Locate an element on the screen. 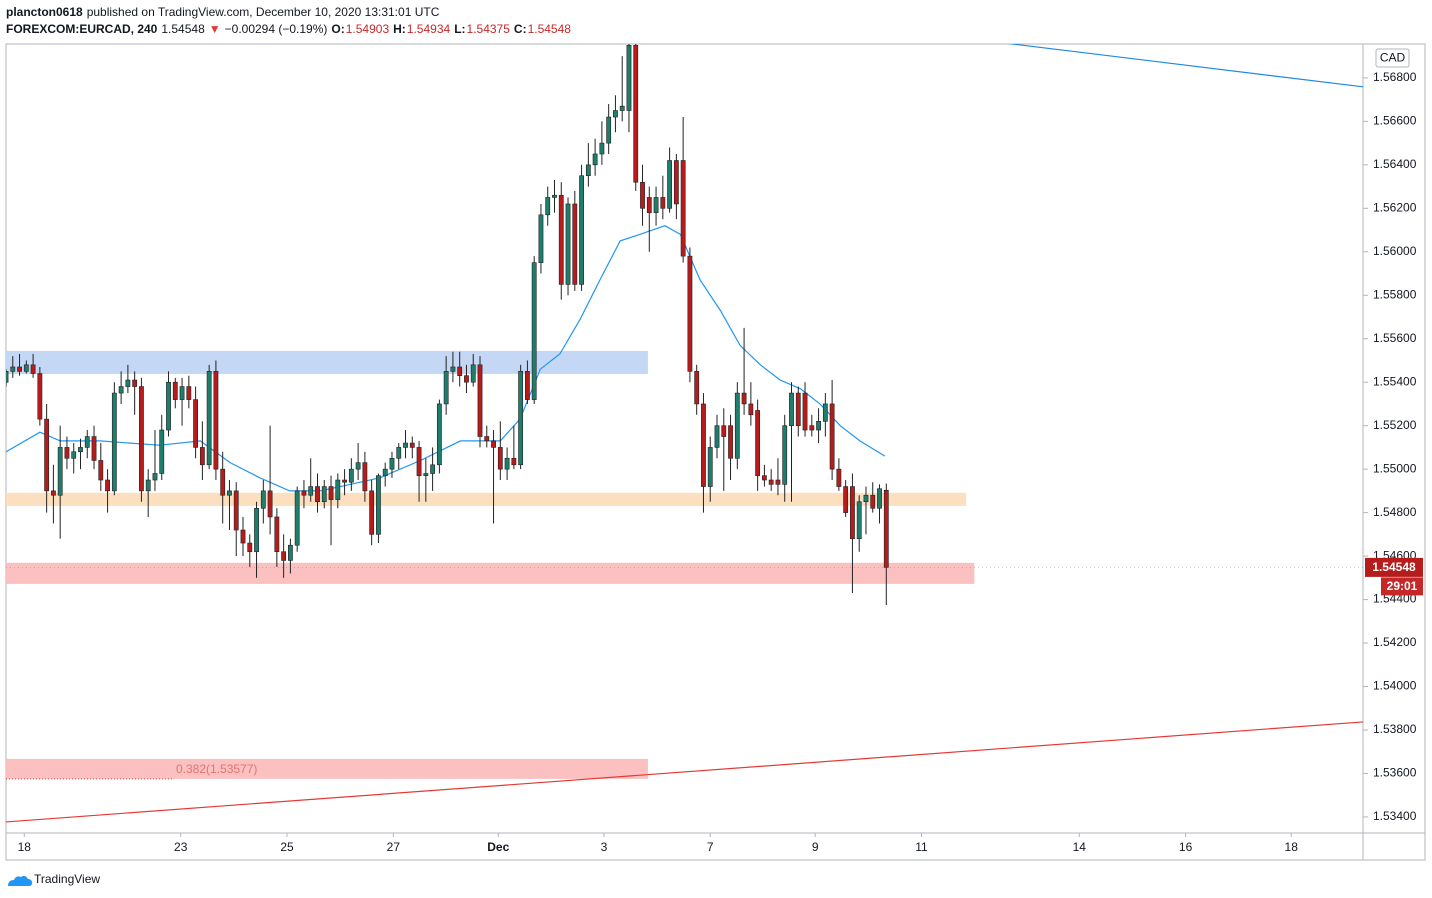 The image size is (1432, 898). legend-item: O: is located at coordinates (338, 29).